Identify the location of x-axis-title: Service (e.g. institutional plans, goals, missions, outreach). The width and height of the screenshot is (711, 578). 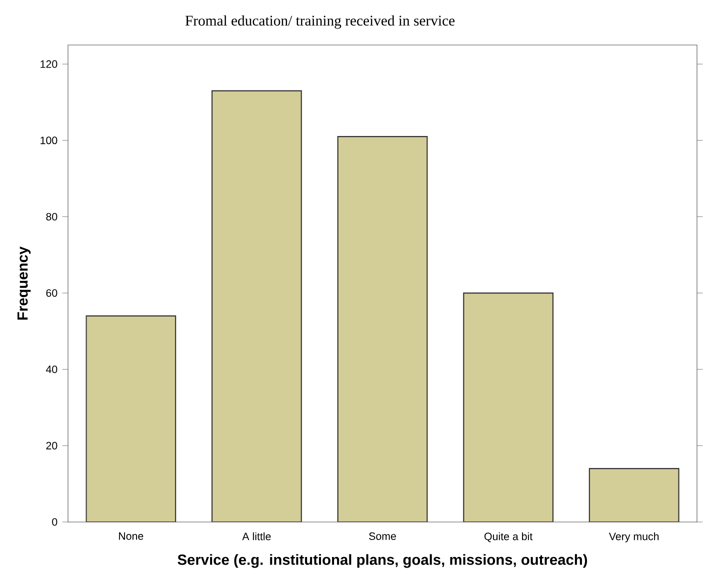
(383, 561).